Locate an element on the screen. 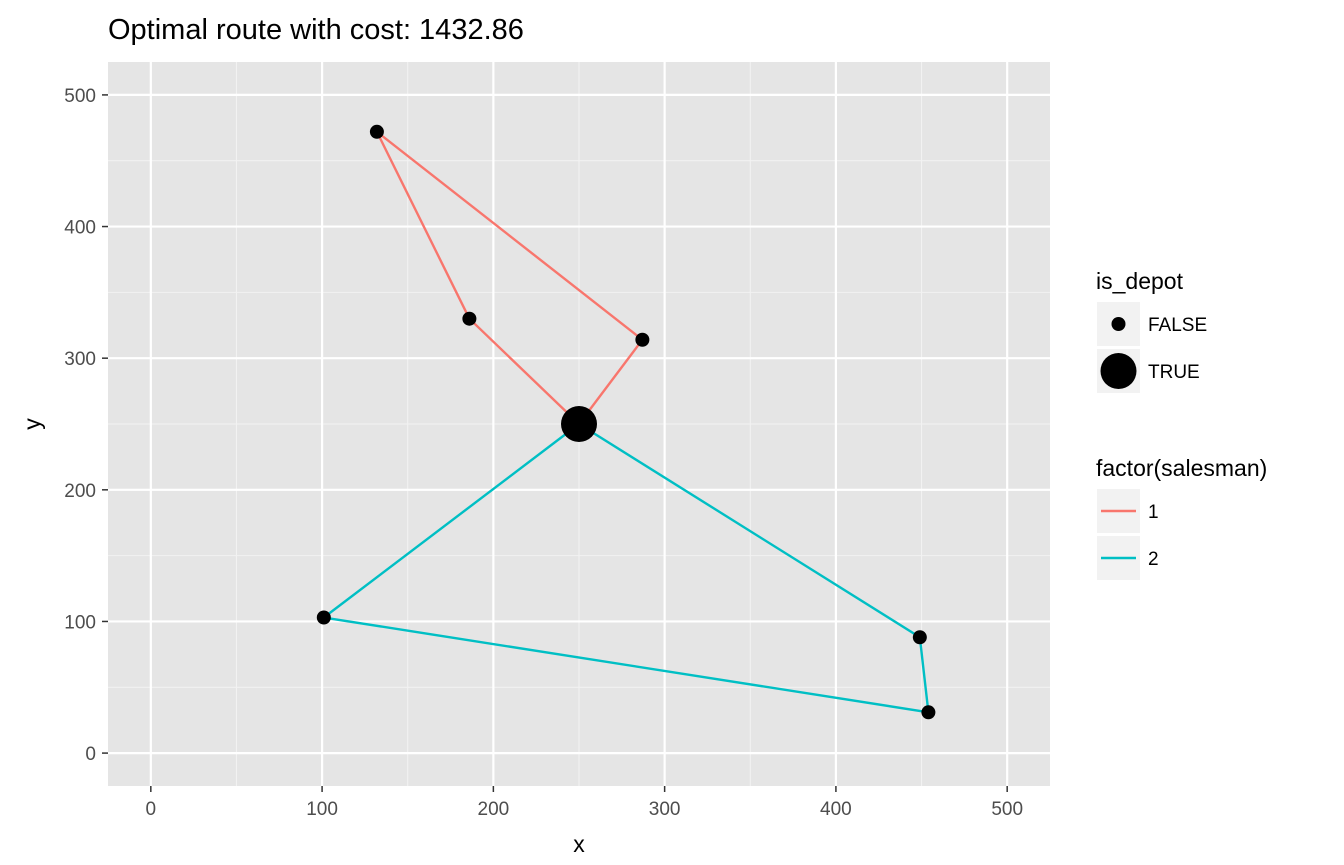 This screenshot has width=1344, height=865. x-axis: 0 100 200 300 400 500 is located at coordinates (584, 803).